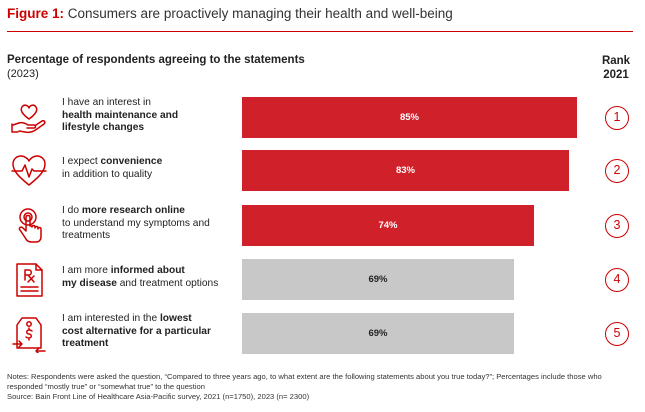 The image size is (645, 412). Describe the element at coordinates (133, 210) in the screenshot. I see `statement-emphasis: more research online` at that location.